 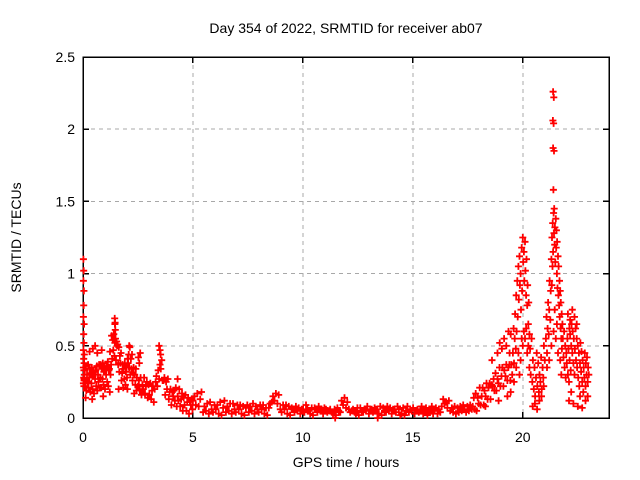 What do you see at coordinates (71, 274) in the screenshot?
I see `y-tick-label: 1` at bounding box center [71, 274].